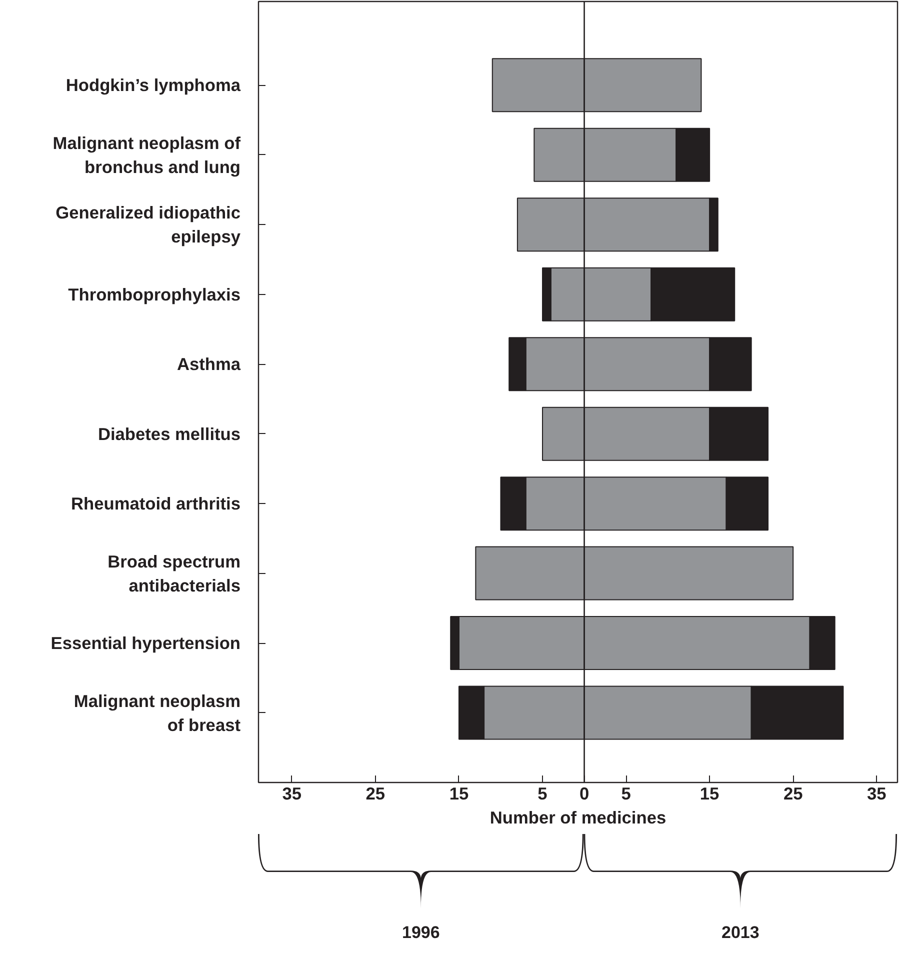 This screenshot has height=953, width=899. Describe the element at coordinates (145, 643) in the screenshot. I see `y-tick-label: Essential hypertension` at that location.